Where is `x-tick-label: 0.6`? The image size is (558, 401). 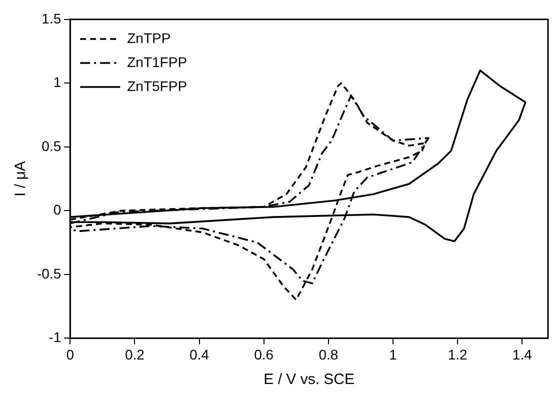
x-tick-label: 0.6 is located at coordinates (264, 354).